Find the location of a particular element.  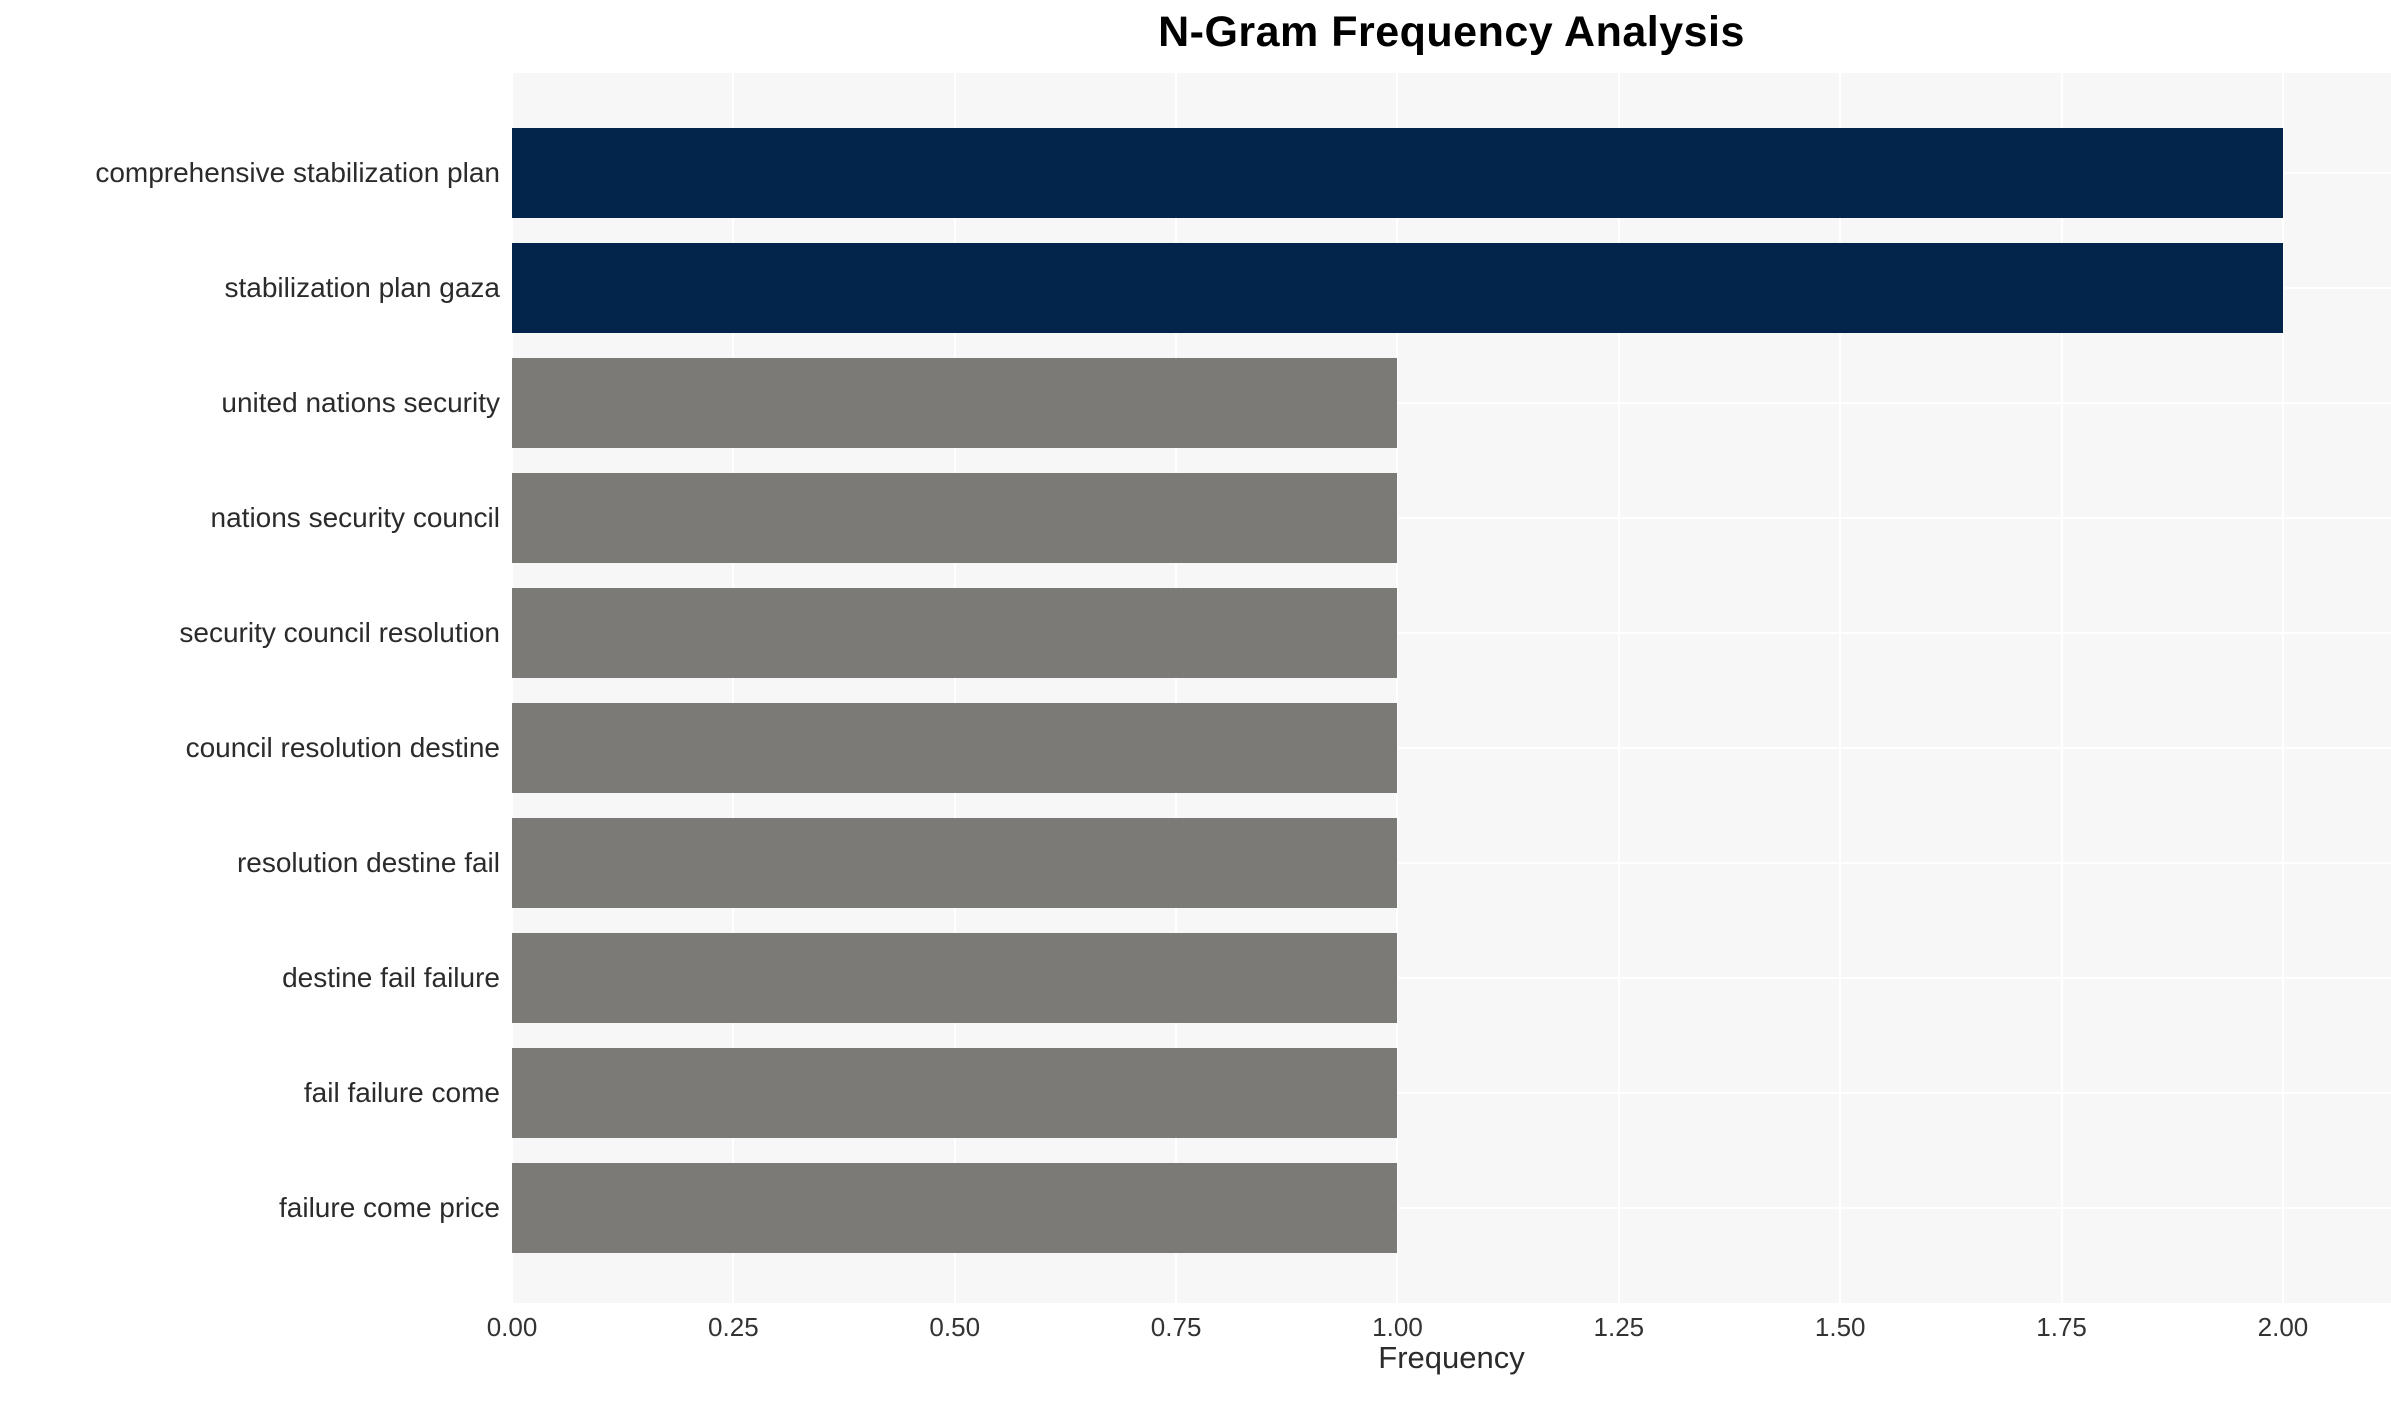

bar-nations-security-council is located at coordinates (955, 518).